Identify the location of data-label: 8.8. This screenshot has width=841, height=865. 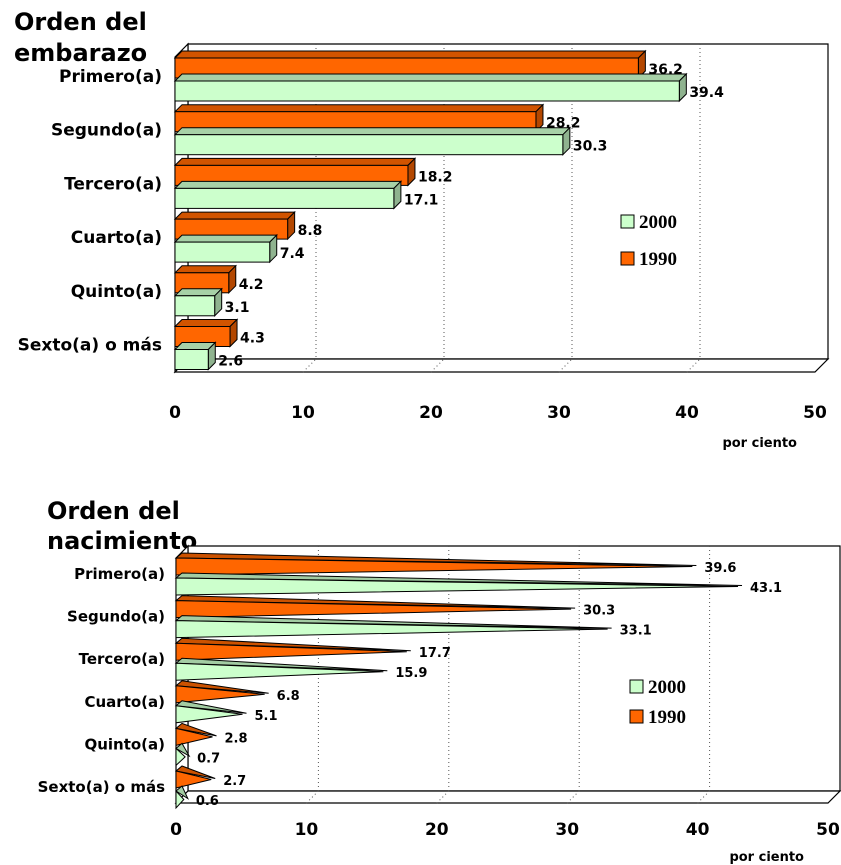
(310, 231).